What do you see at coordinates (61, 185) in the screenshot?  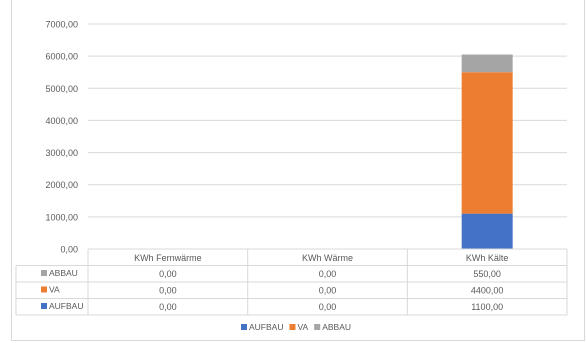 I see `y-tick-label: 2000,00` at bounding box center [61, 185].